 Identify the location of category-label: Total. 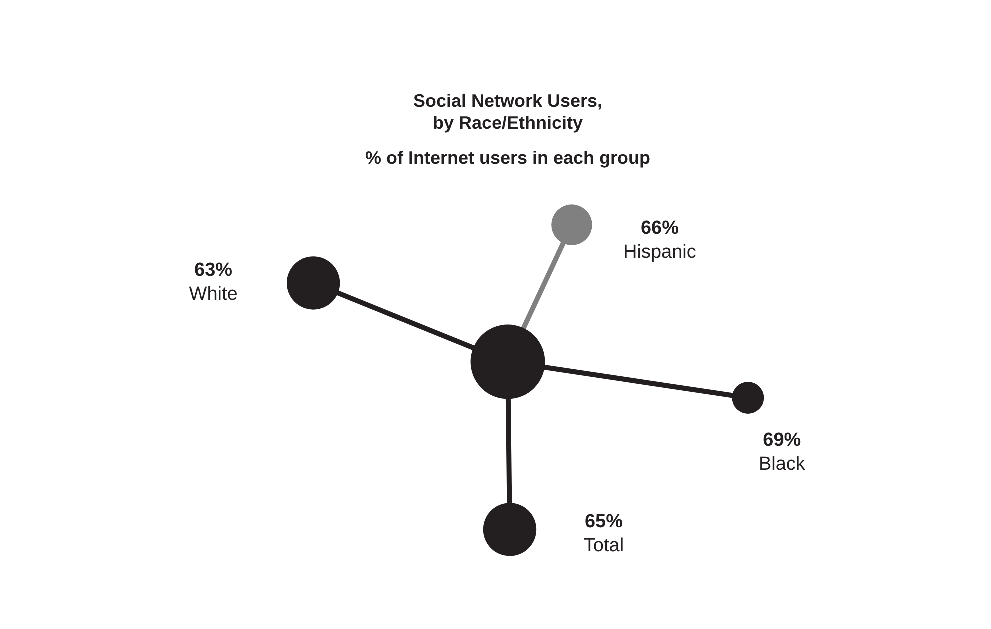
(604, 546).